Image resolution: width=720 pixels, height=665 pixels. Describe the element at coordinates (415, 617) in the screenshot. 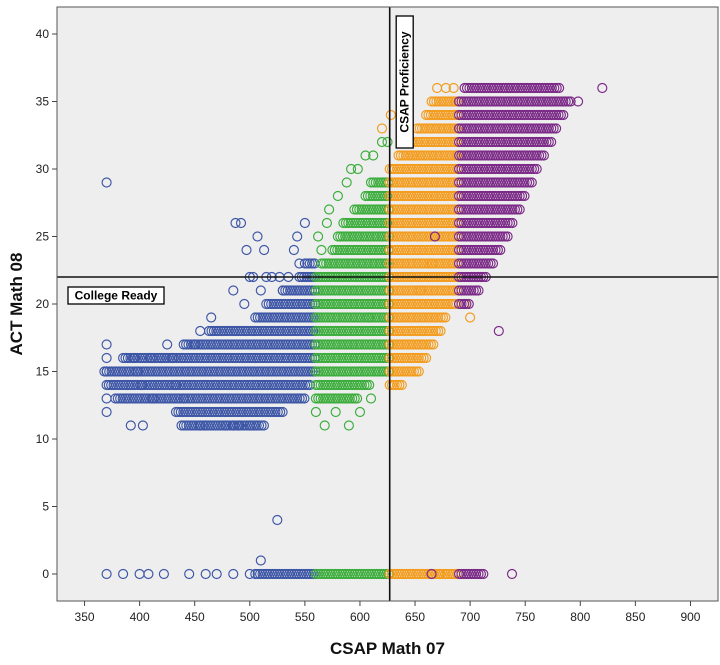

I see `x-tick-label: 650` at that location.